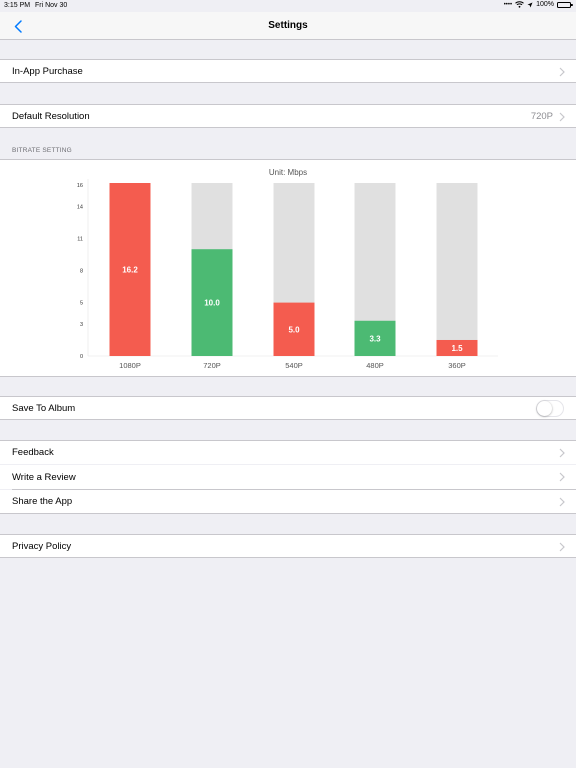 The height and width of the screenshot is (768, 576). I want to click on save-to-album-toggle, so click(550, 408).